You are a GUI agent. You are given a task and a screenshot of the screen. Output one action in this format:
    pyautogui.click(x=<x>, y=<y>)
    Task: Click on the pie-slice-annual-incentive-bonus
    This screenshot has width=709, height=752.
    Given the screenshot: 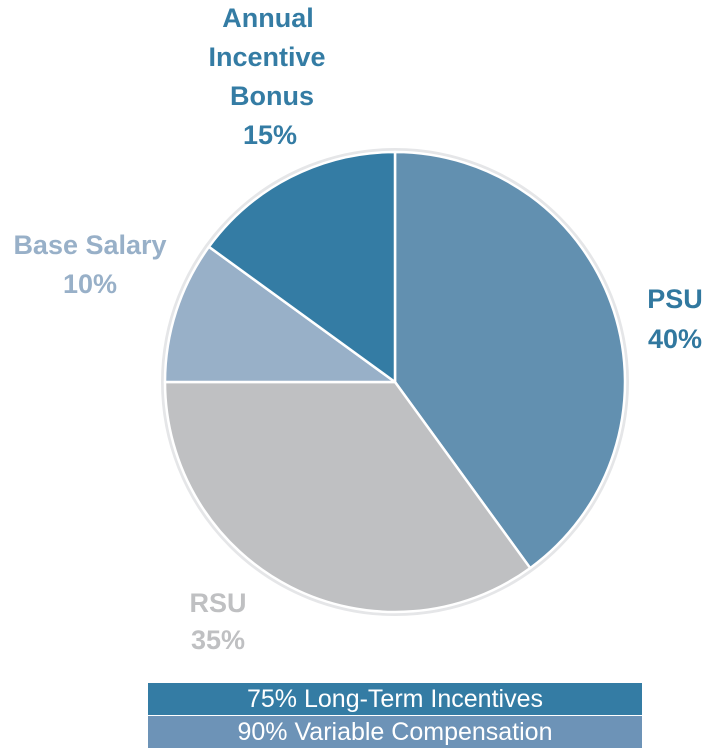 What is the action you would take?
    pyautogui.click(x=302, y=267)
    